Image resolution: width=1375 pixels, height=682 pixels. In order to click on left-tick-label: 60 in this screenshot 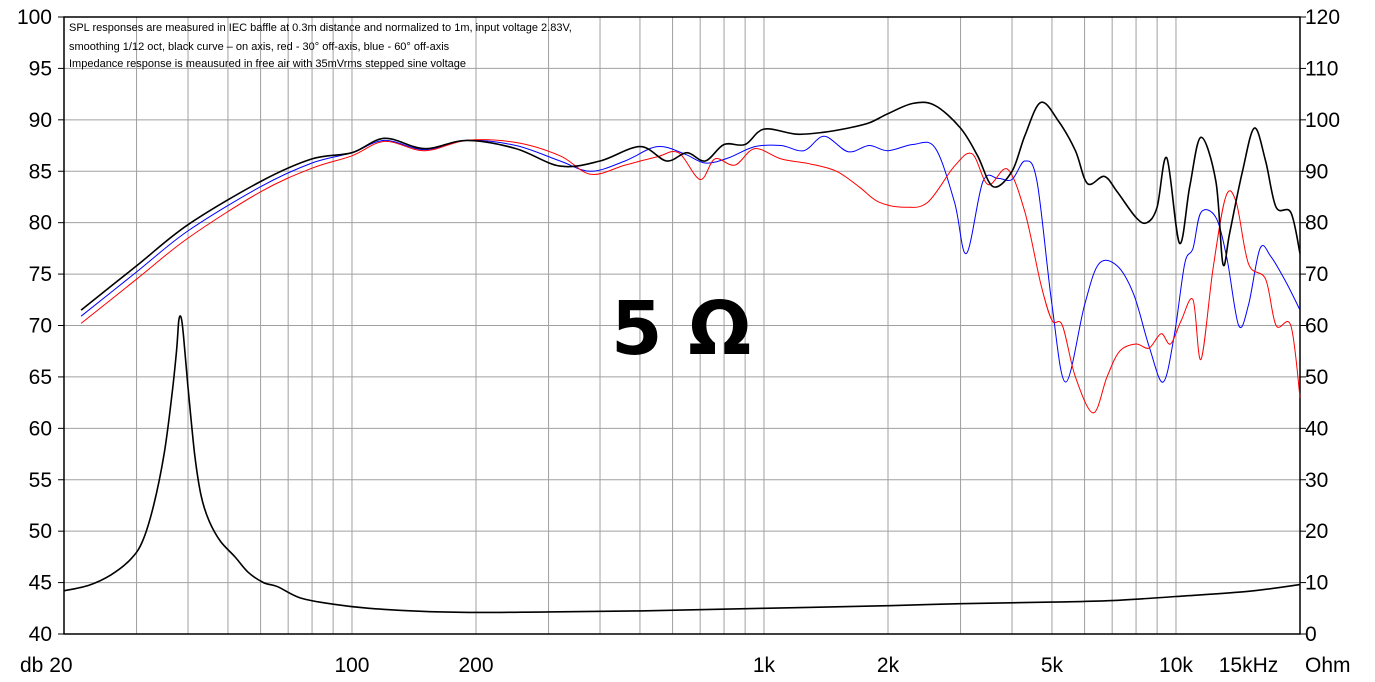, I will do `click(40, 428)`.